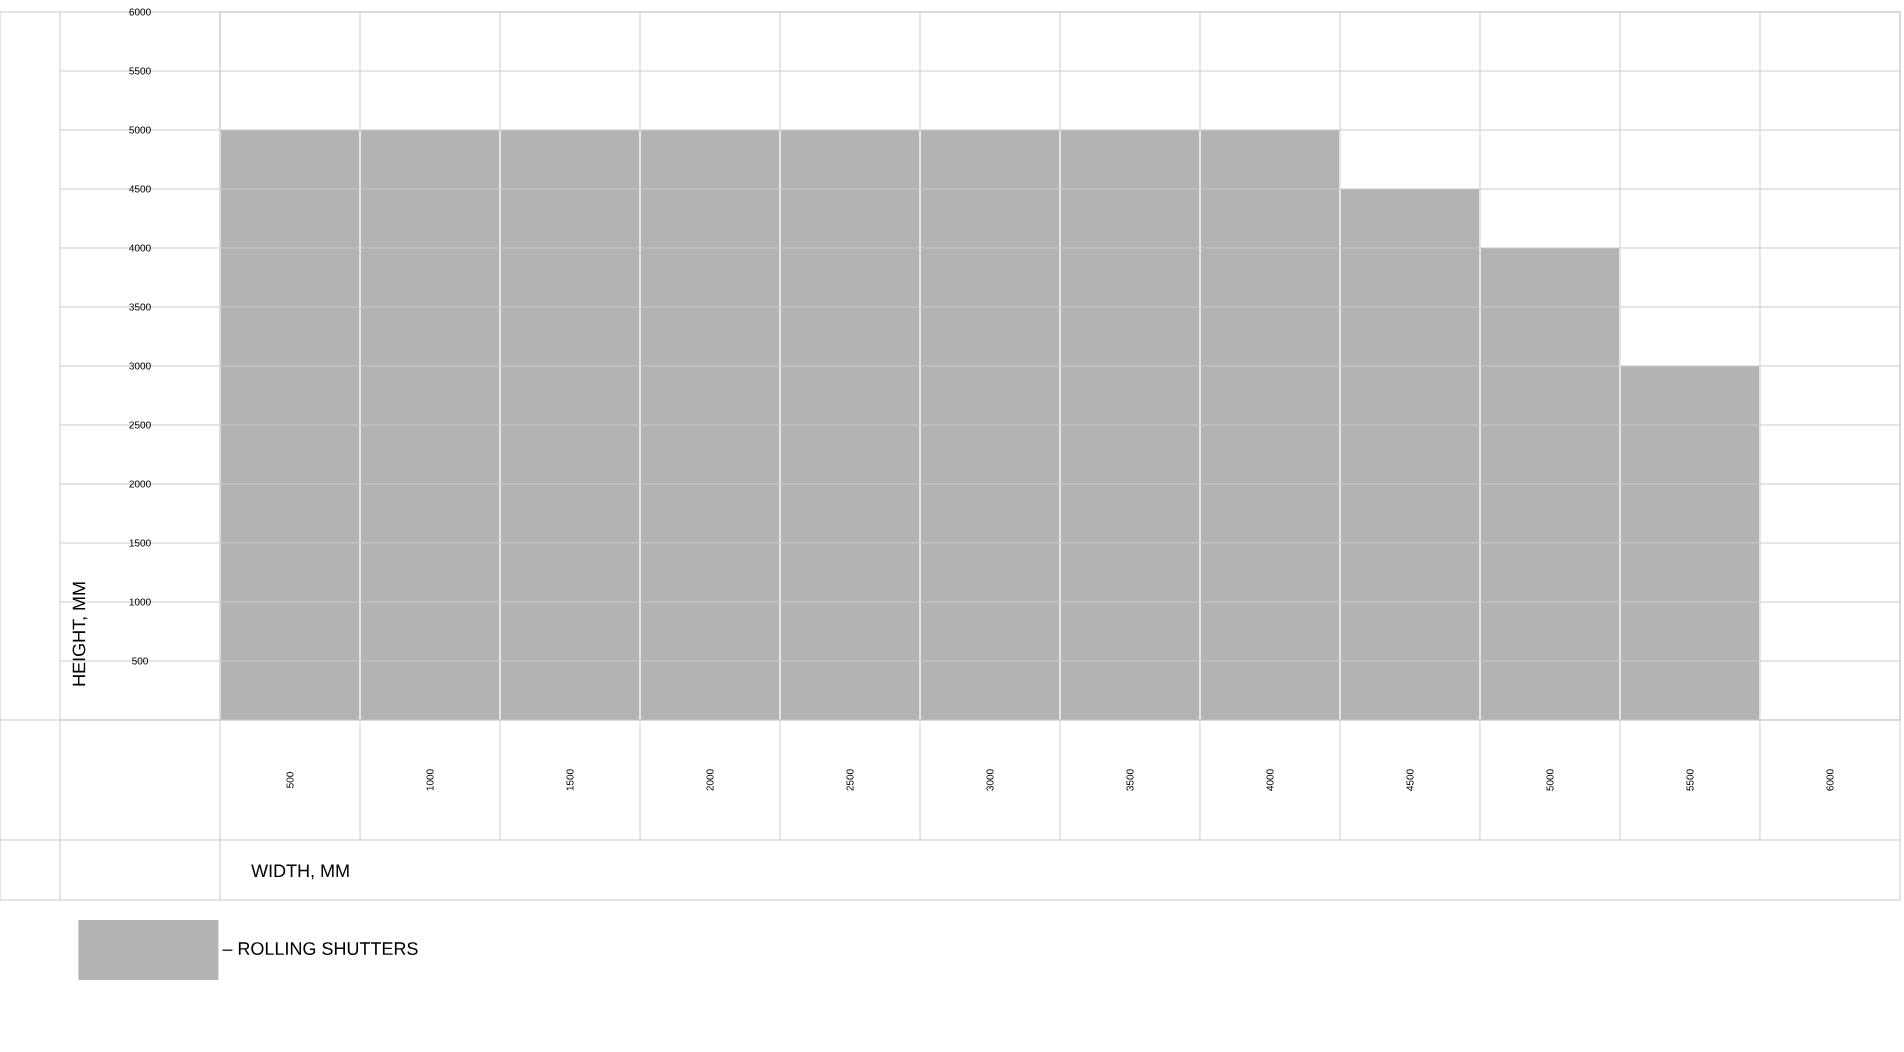 The image size is (1904, 1052). What do you see at coordinates (80, 634) in the screenshot?
I see `y-axis-title: HEIGHT, MM` at bounding box center [80, 634].